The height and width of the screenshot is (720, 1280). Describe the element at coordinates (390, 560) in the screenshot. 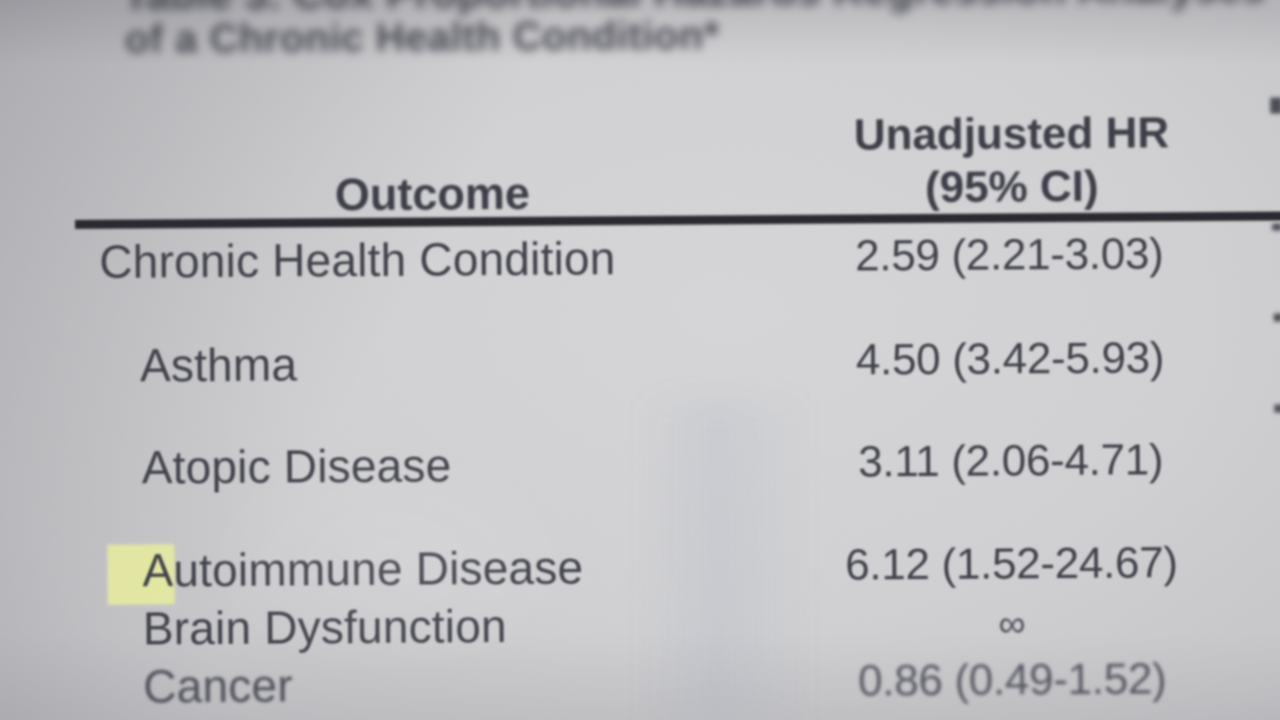

I see `paper-sheen` at that location.